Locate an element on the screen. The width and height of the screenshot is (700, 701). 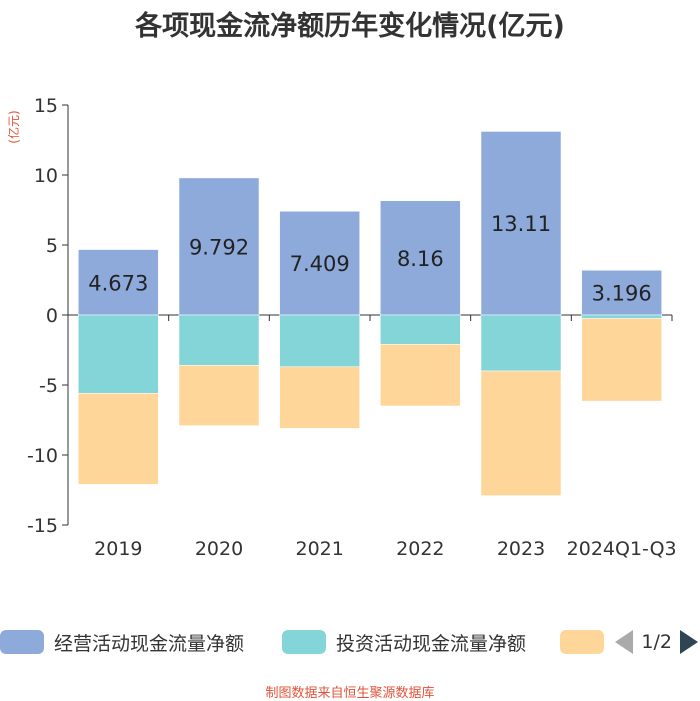
legend-pager: 1/2 is located at coordinates (657, 642).